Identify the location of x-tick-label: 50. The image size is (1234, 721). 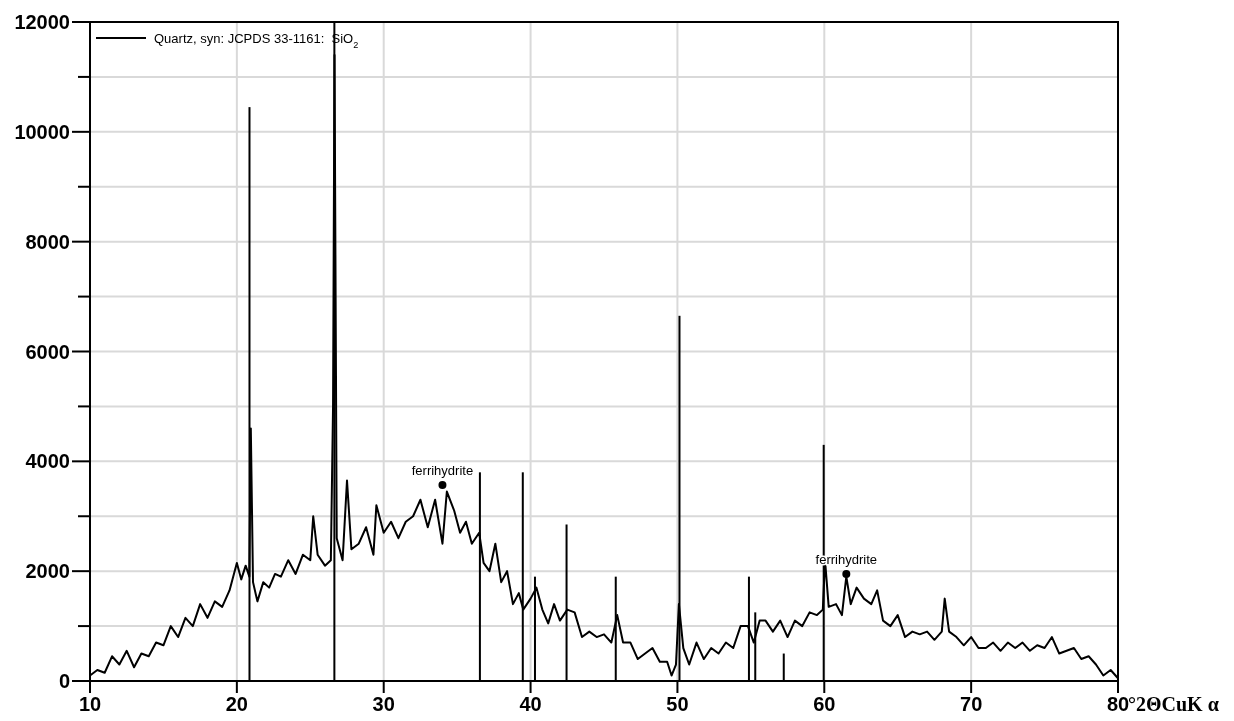
(677, 704).